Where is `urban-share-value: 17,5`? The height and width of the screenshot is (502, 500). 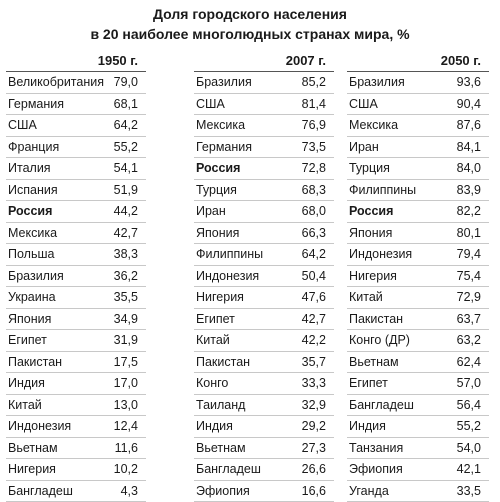 urban-share-value: 17,5 is located at coordinates (130, 362).